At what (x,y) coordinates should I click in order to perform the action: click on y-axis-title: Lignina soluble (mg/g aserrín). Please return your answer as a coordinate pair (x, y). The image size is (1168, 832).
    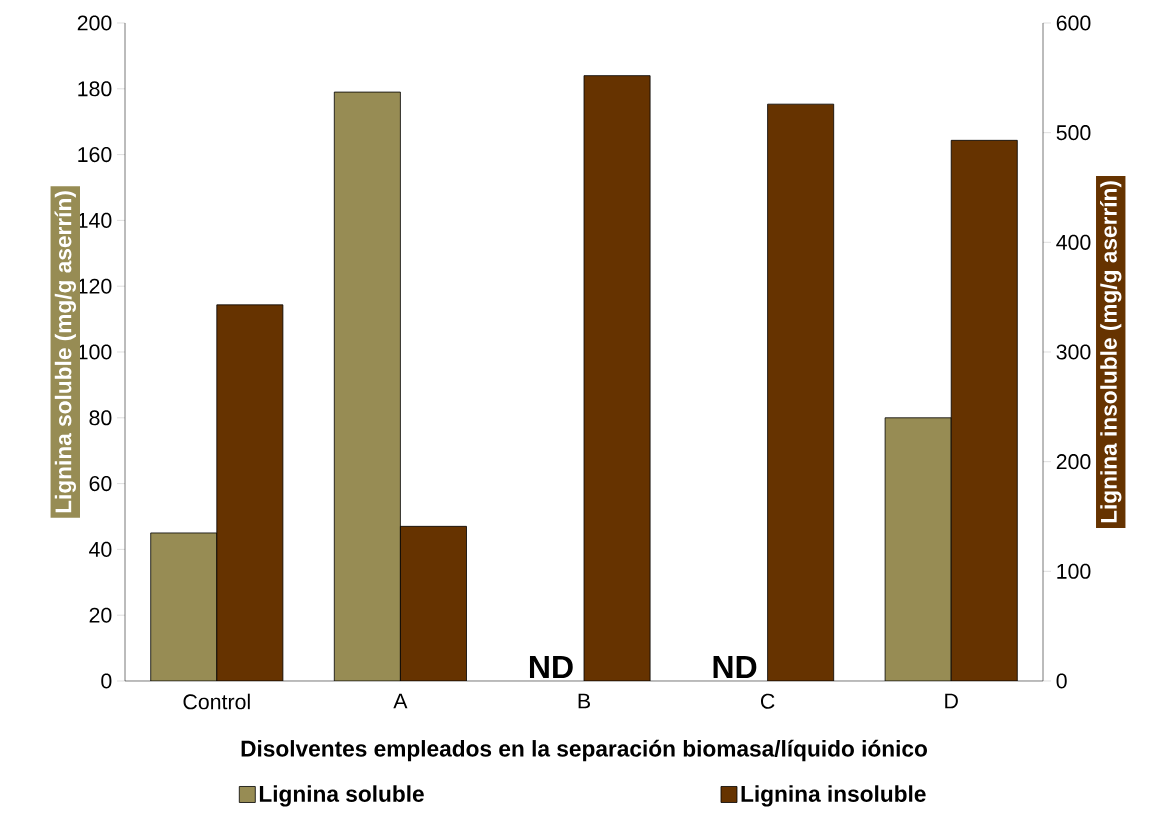
    Looking at the image, I should click on (65, 352).